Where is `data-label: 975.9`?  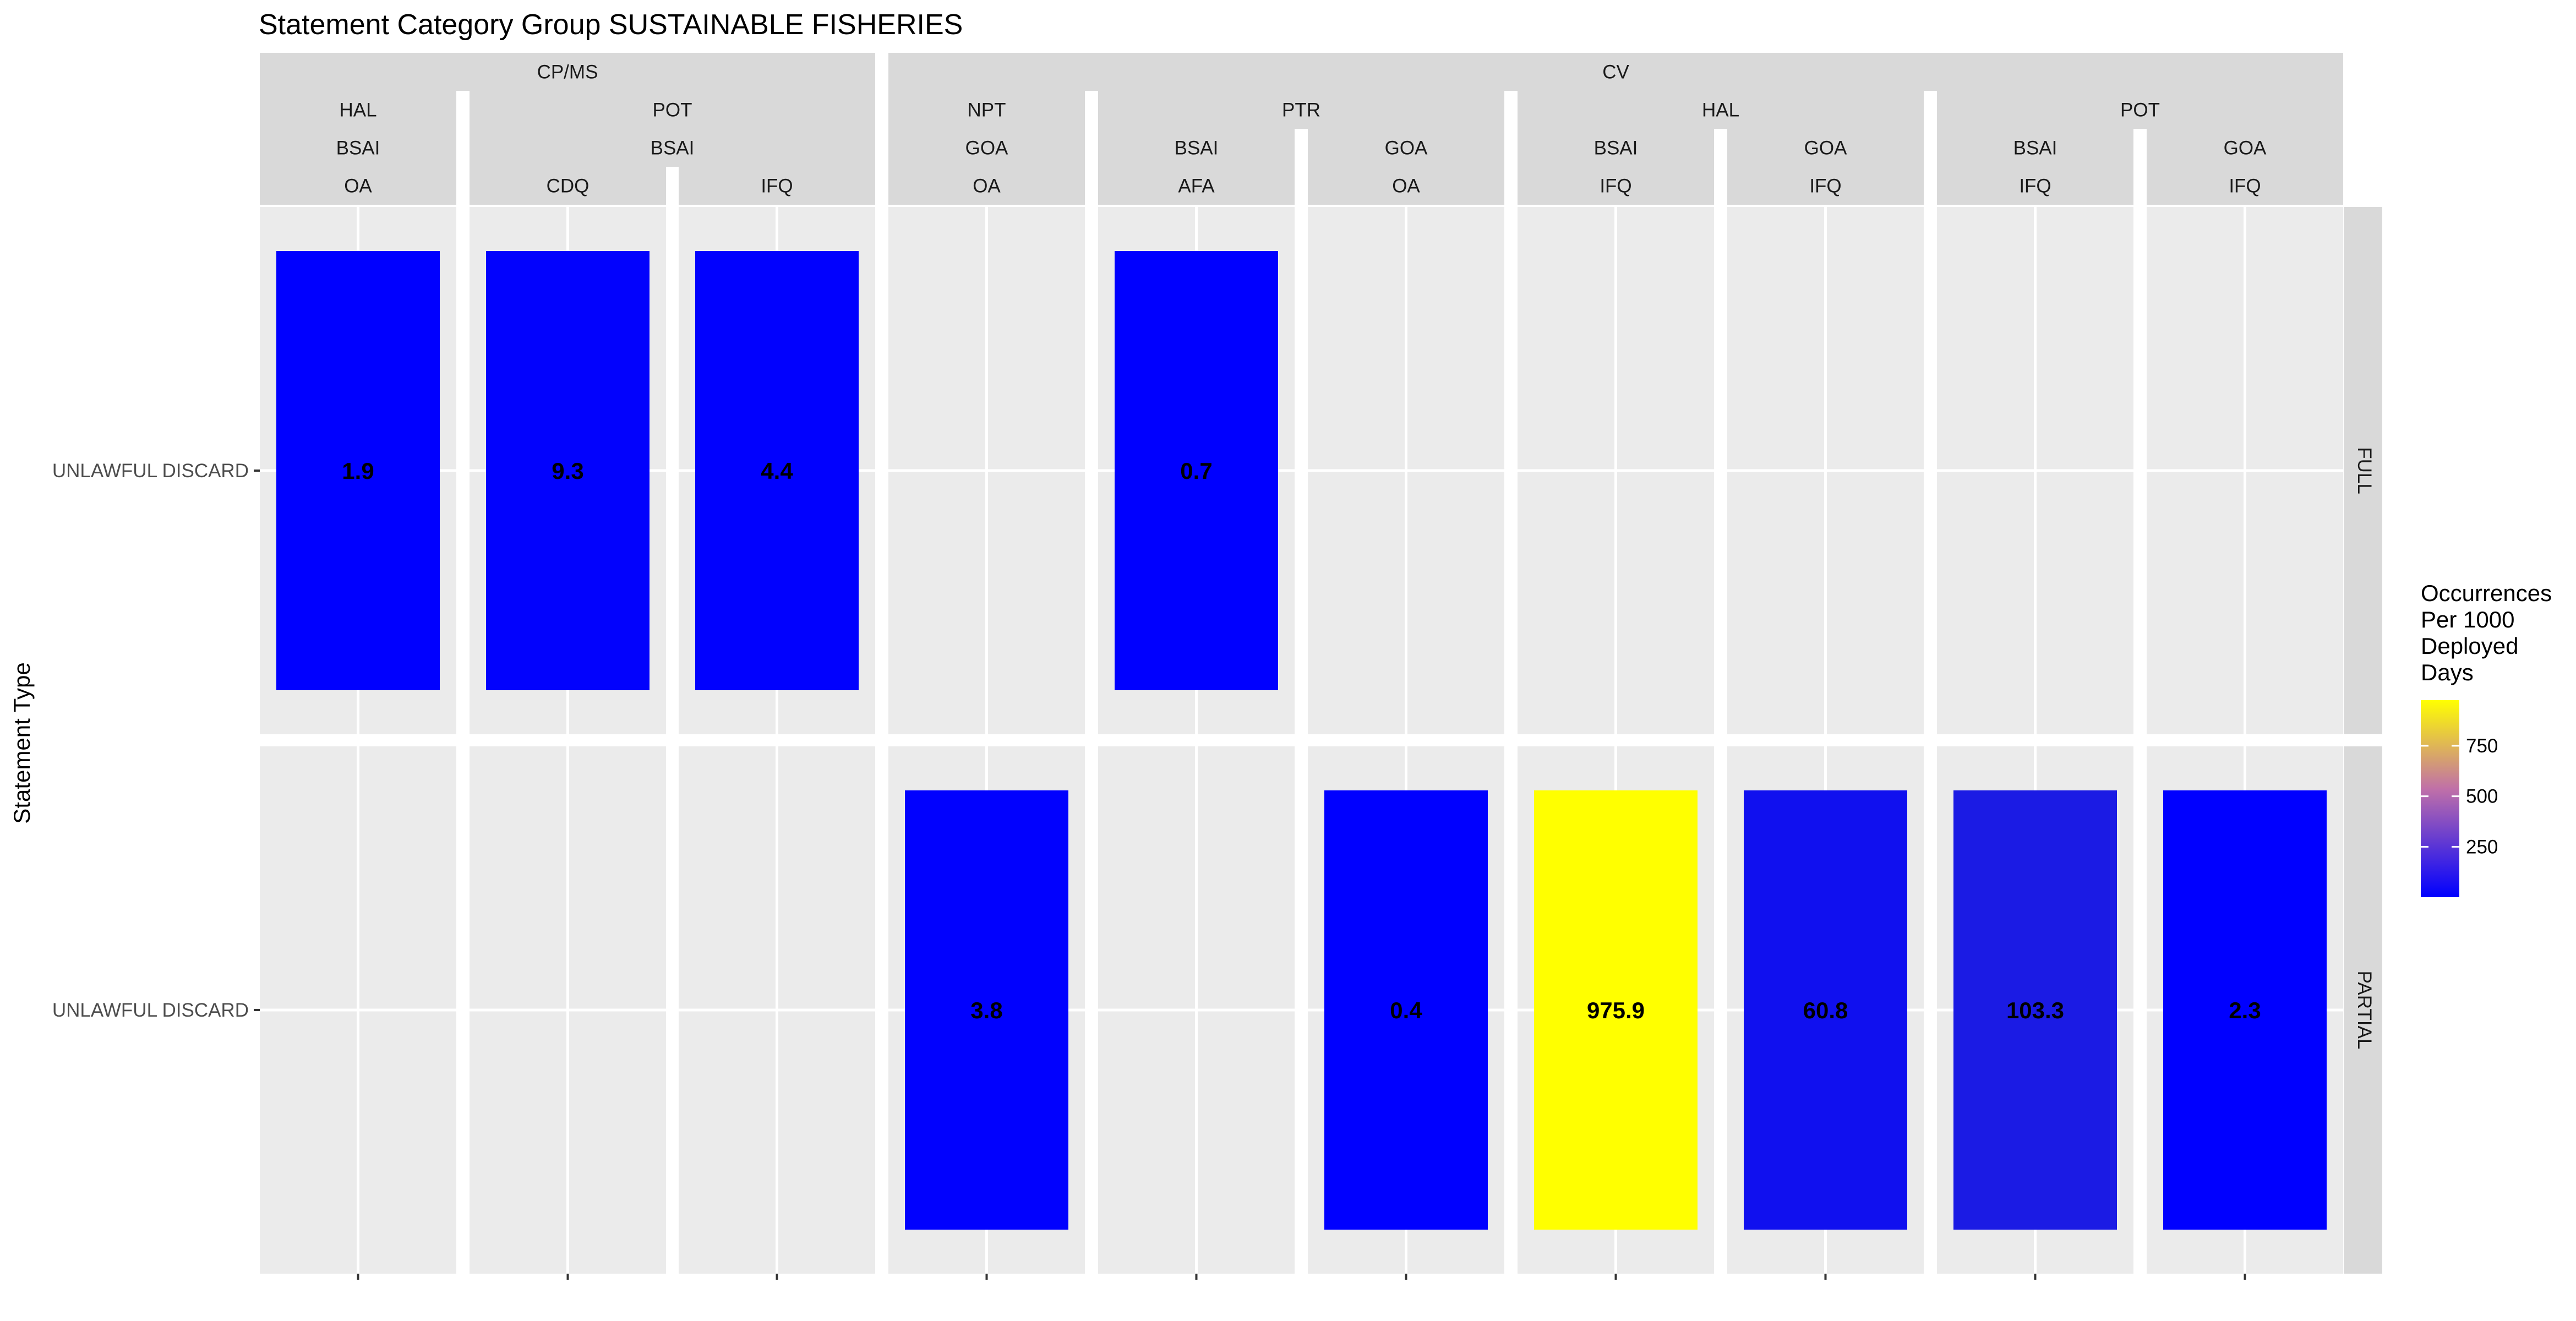
data-label: 975.9 is located at coordinates (1616, 1010).